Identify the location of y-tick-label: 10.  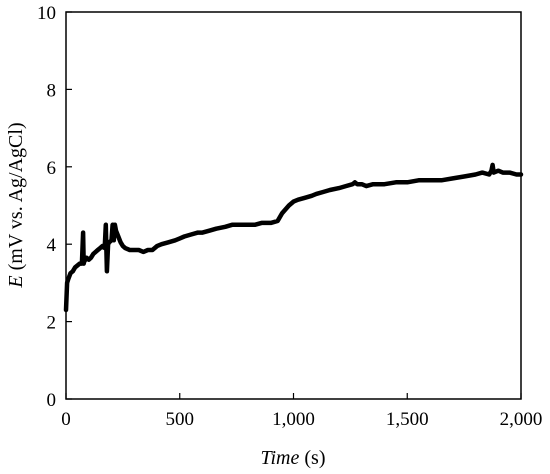
(46, 13).